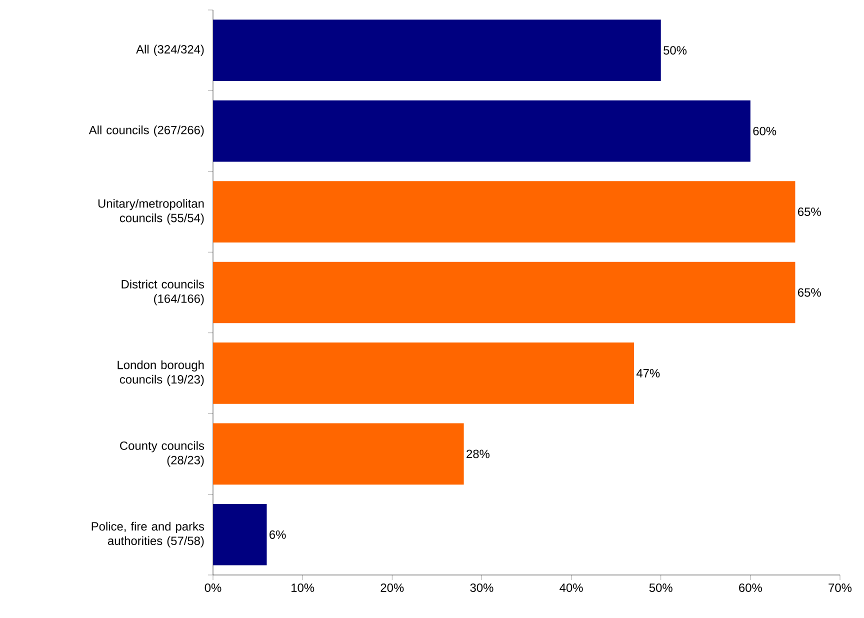  Describe the element at coordinates (278, 534) in the screenshot. I see `data-label: 6%` at that location.